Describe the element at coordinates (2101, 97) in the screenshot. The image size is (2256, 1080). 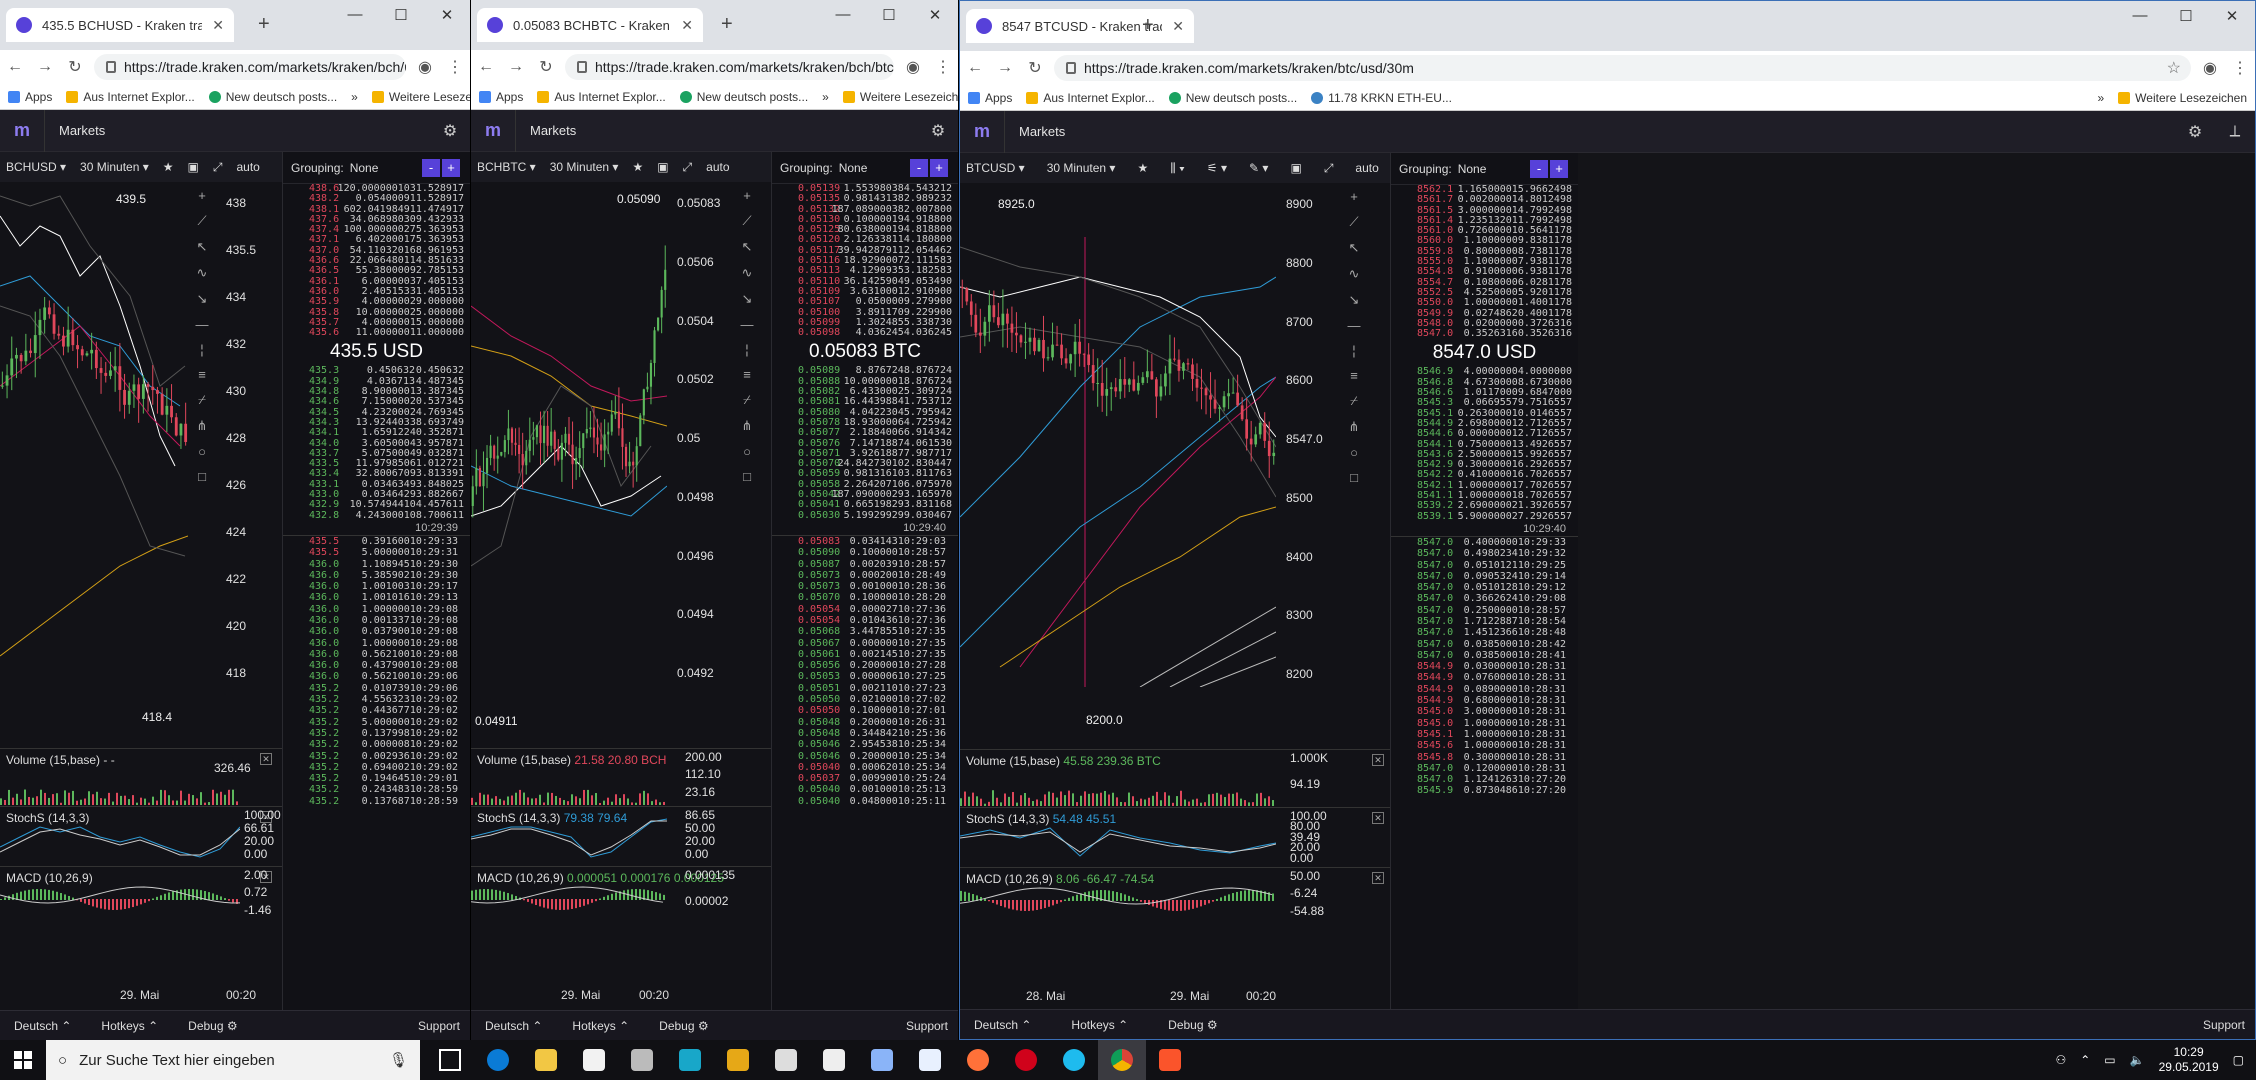
I see `chevron-more-icon: »` at that location.